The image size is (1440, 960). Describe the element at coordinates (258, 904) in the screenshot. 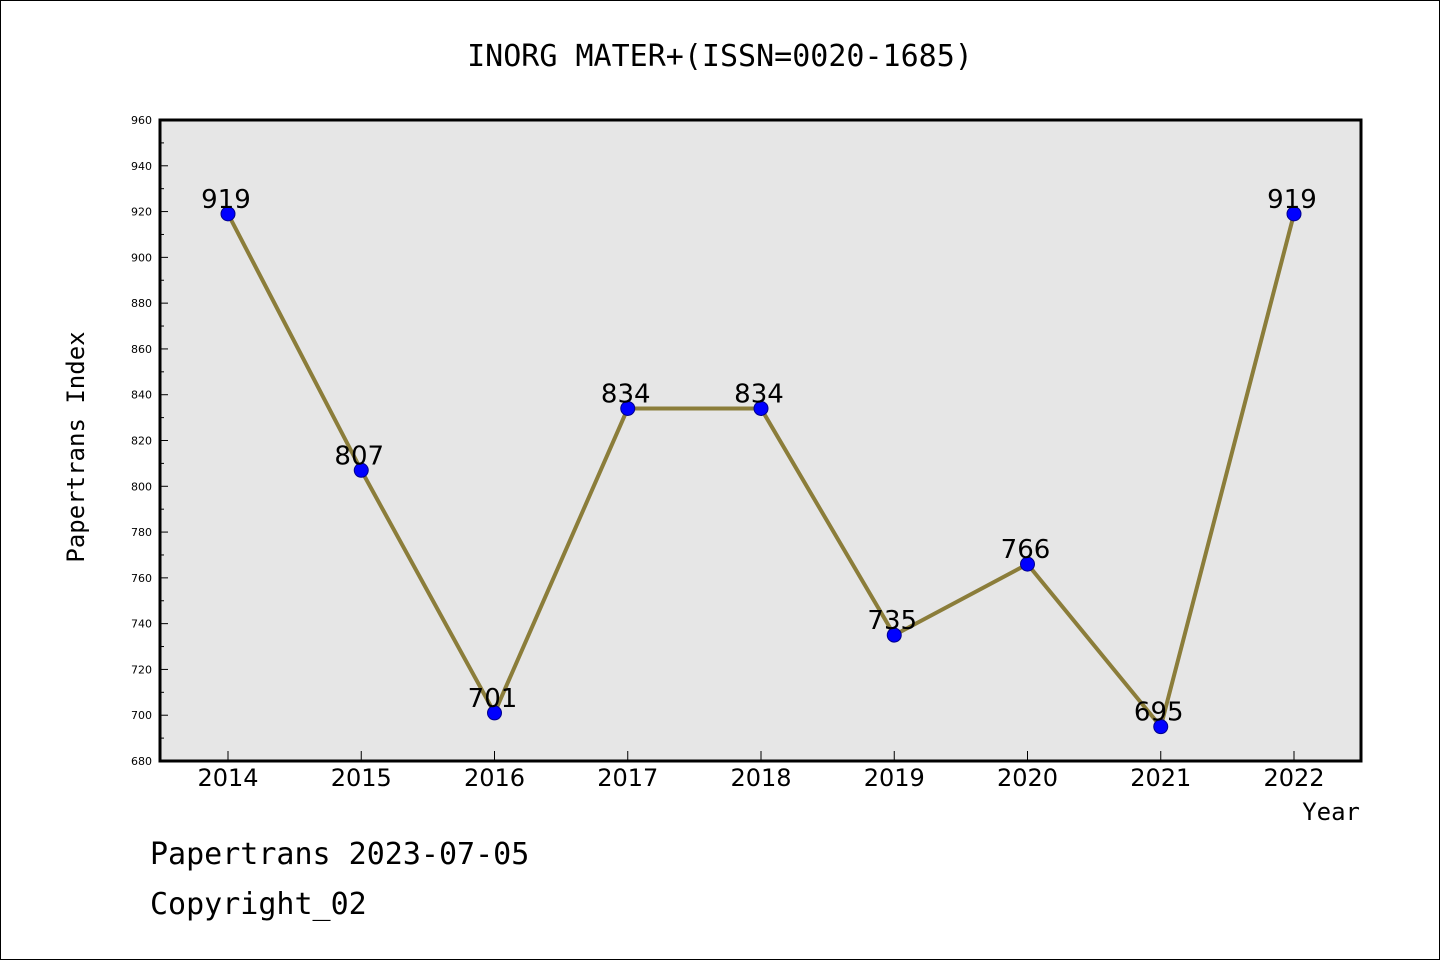

I see `footer-copyright: Copyright_02` at that location.